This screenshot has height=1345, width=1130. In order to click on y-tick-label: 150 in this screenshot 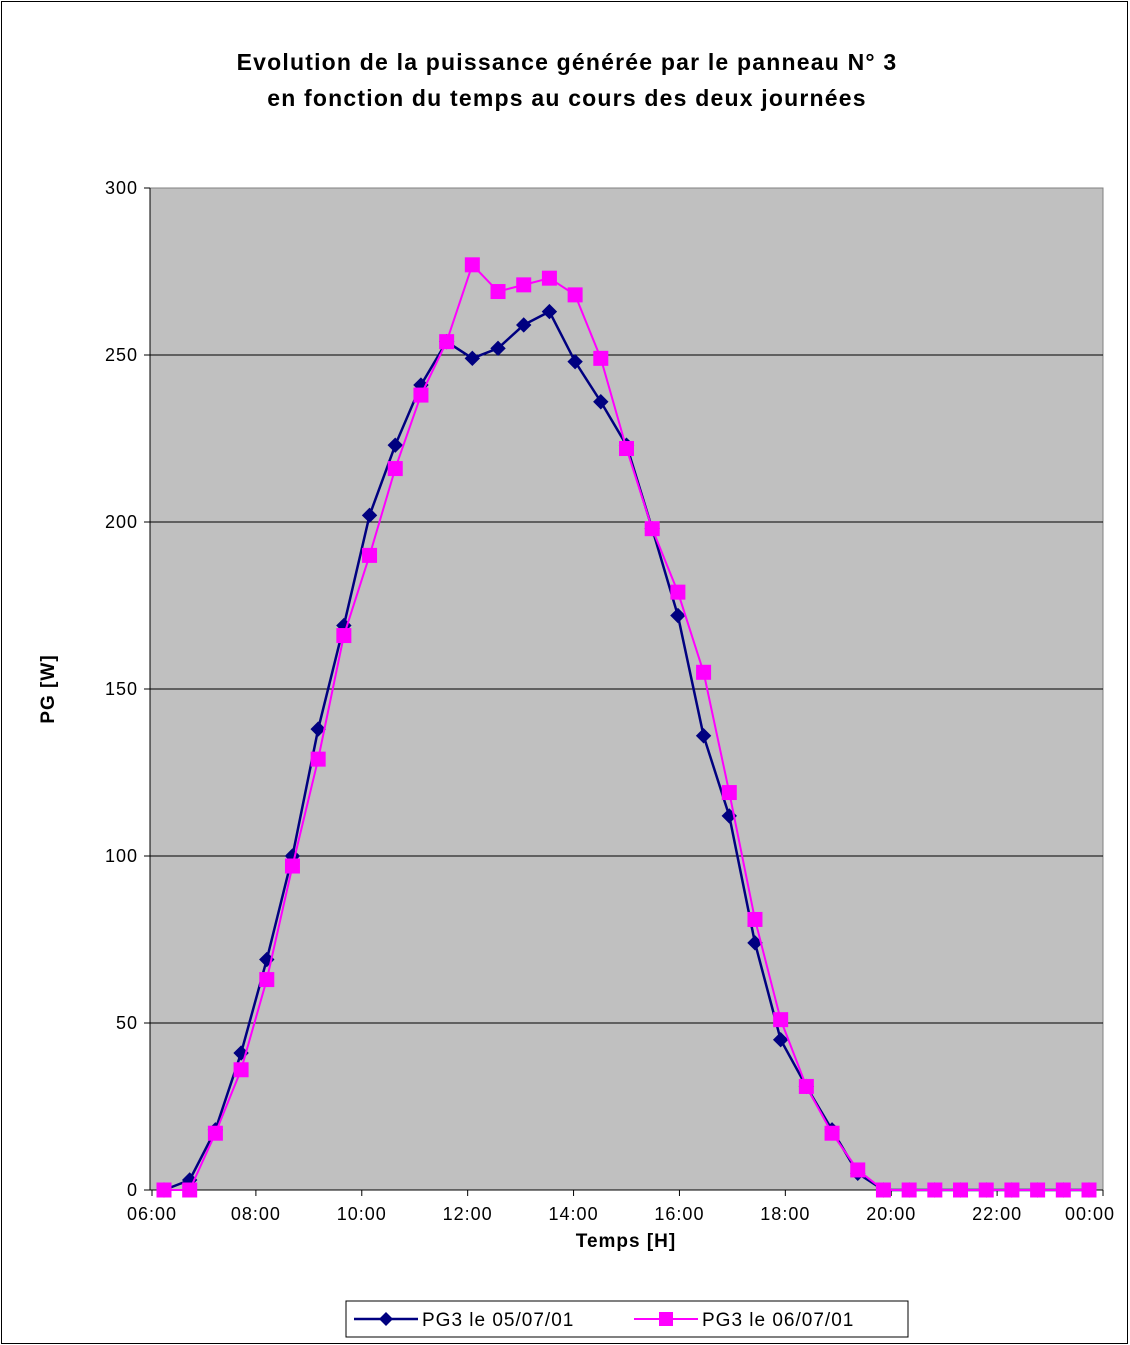, I will do `click(121, 689)`.